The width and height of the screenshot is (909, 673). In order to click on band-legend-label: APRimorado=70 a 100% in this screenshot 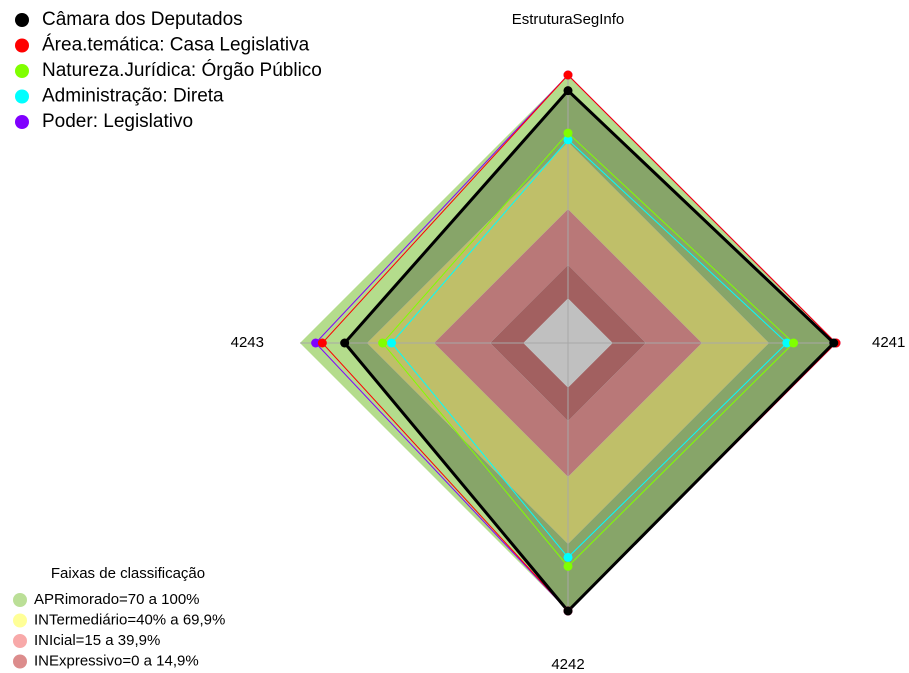, I will do `click(117, 599)`.